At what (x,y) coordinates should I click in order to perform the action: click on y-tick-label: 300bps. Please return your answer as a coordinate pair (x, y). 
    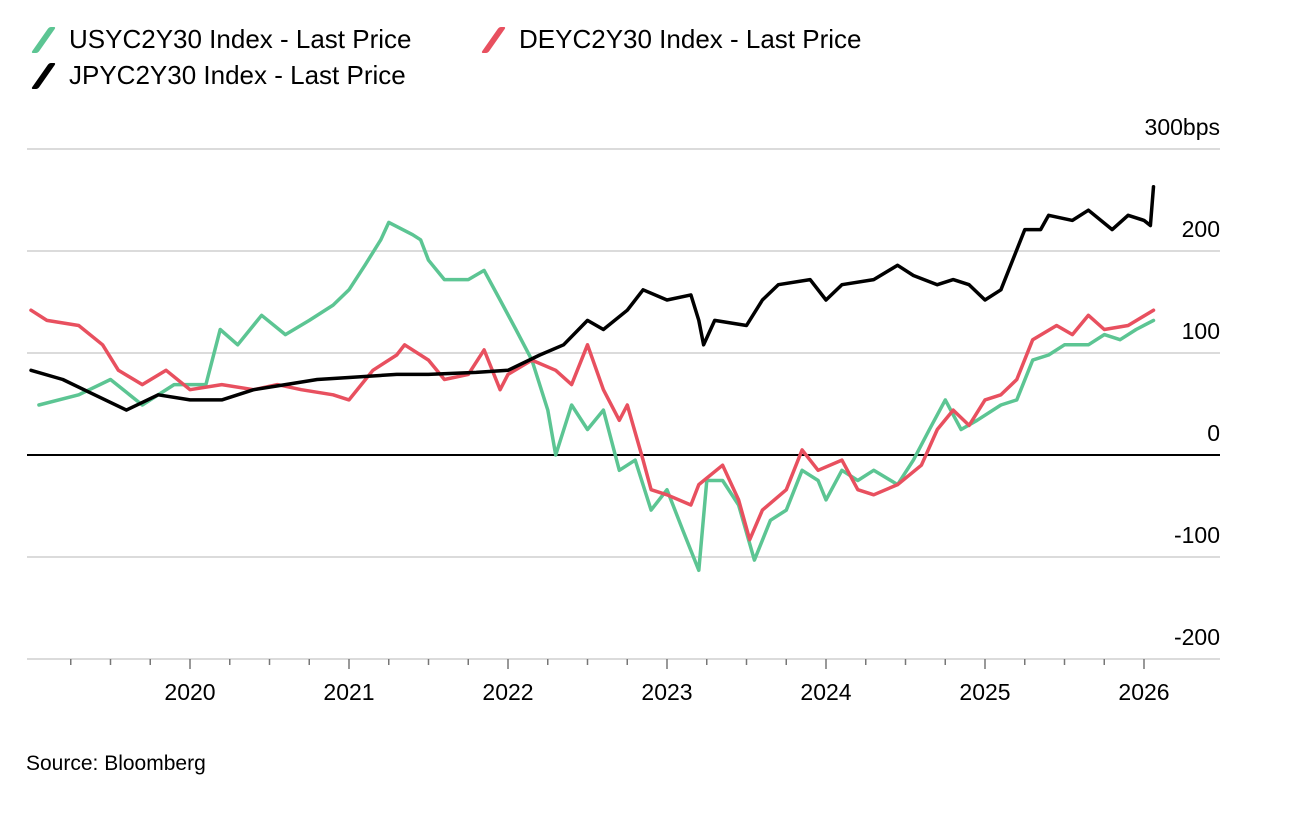
    Looking at the image, I should click on (1182, 127).